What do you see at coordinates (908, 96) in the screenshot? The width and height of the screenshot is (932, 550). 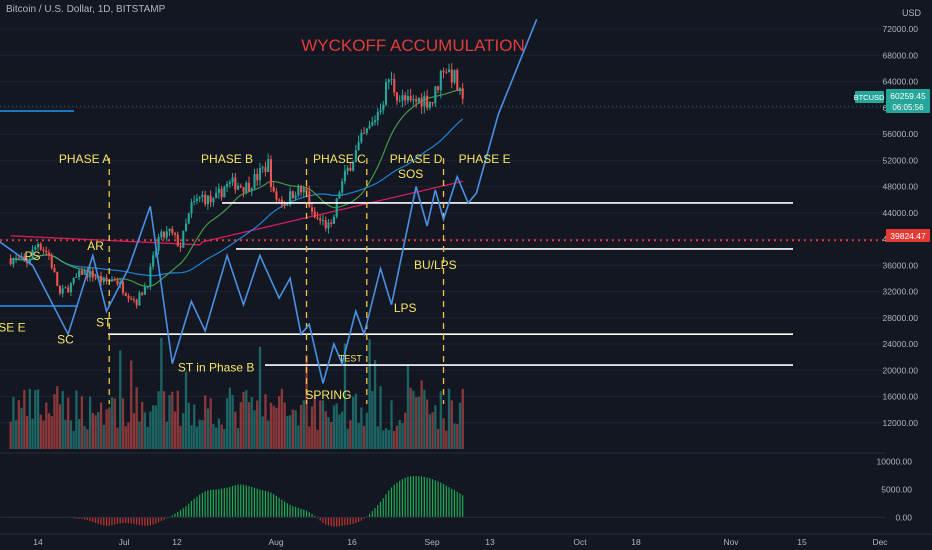 I see `last-price-value: 60259.45` at bounding box center [908, 96].